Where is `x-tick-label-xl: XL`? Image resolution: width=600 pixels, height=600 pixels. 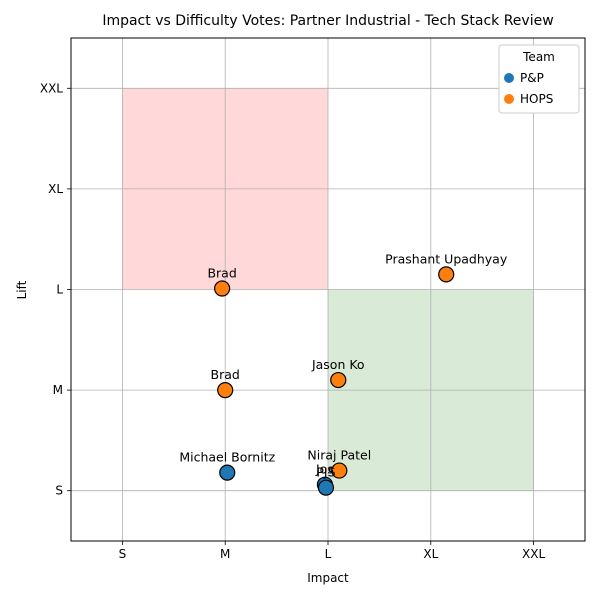 x-tick-label-xl: XL is located at coordinates (430, 554).